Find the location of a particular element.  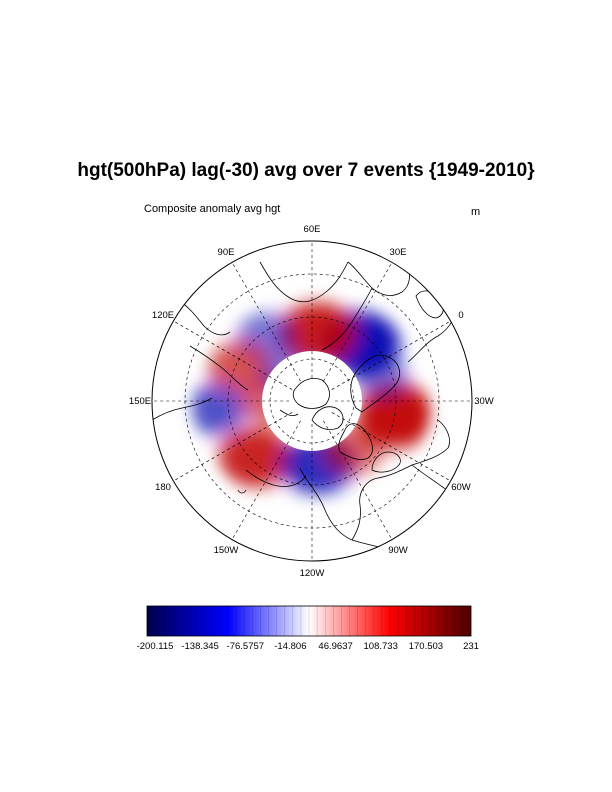

plot-subtitle: Composite anomaly avg hgt is located at coordinates (212, 209).